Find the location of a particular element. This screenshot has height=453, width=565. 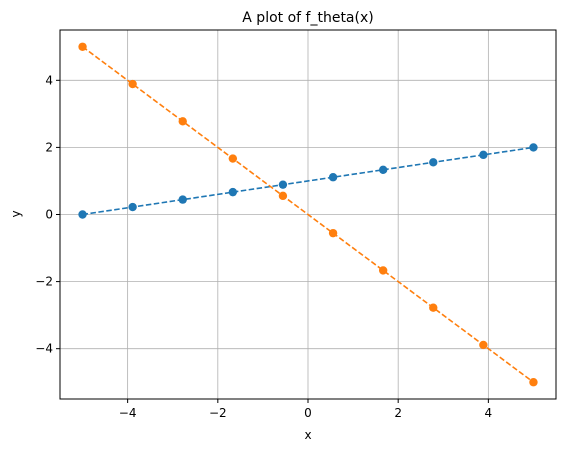

y-tick-label: −2 is located at coordinates (44, 282).